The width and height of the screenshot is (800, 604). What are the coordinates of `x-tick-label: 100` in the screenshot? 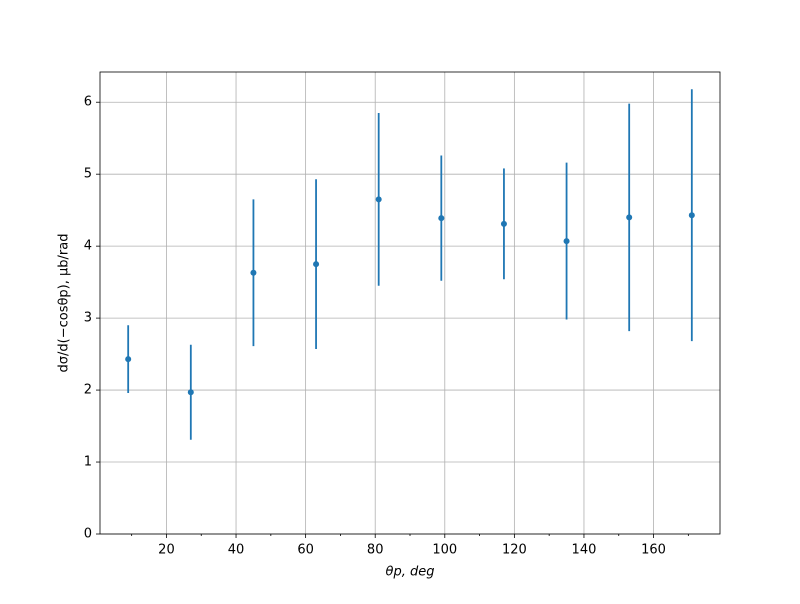 It's located at (444, 550).